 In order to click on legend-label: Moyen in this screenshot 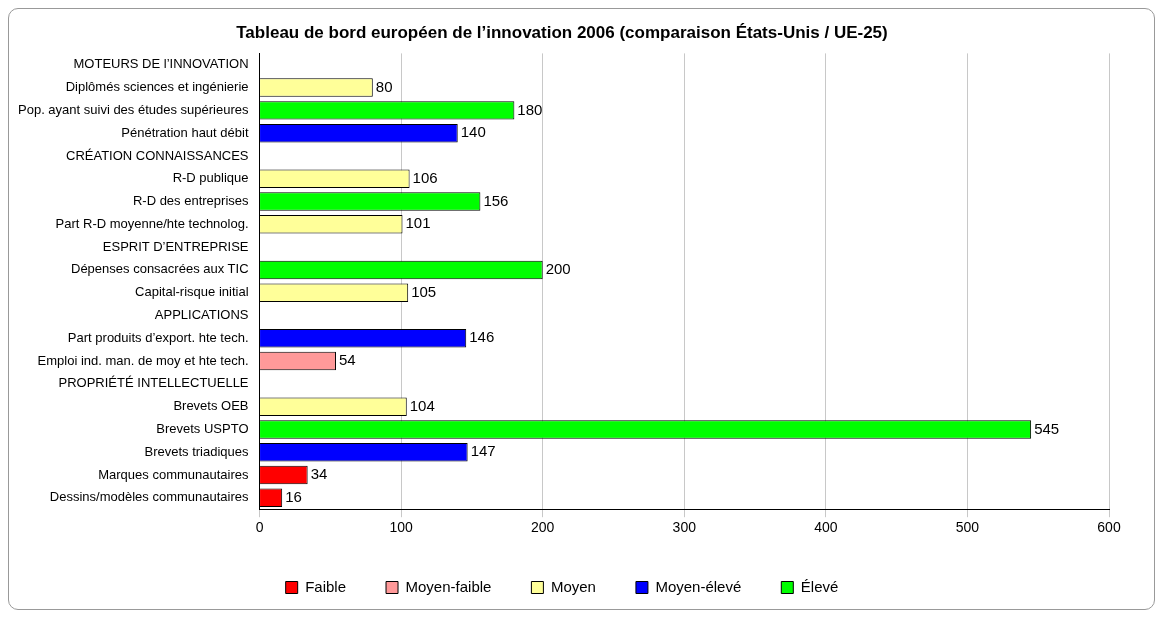, I will do `click(573, 586)`.